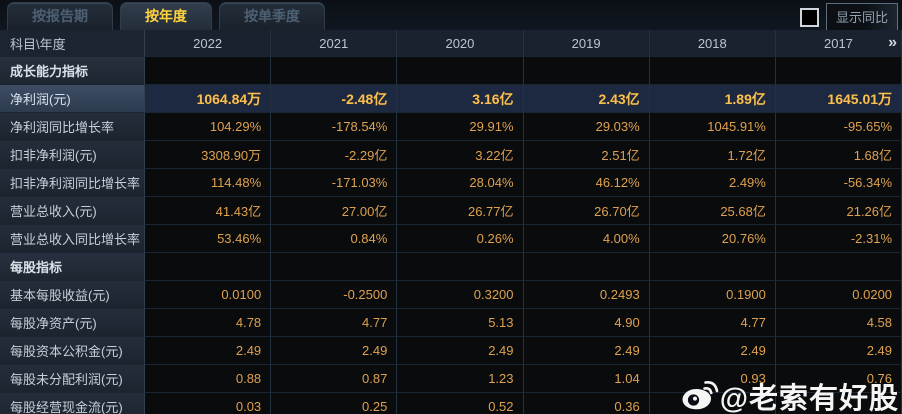 This screenshot has width=902, height=414. What do you see at coordinates (451, 351) in the screenshot?
I see `table-row: 每股资本公积金(元) 2.49 2.49 2.49 2.49 2.49 2.49` at bounding box center [451, 351].